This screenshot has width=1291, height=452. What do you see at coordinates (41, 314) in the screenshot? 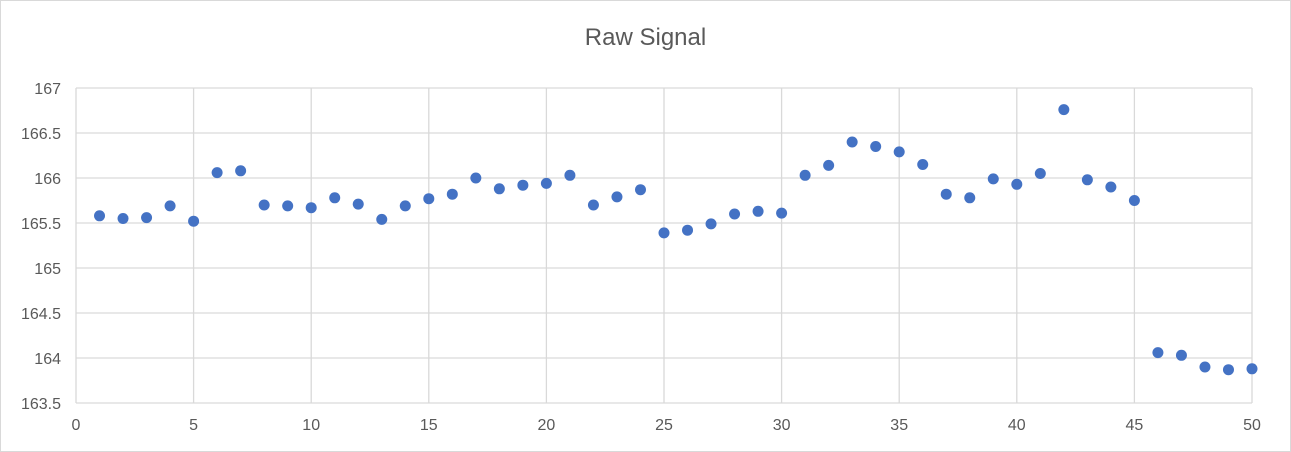
I see `y-tick-label: 164.5` at bounding box center [41, 314].